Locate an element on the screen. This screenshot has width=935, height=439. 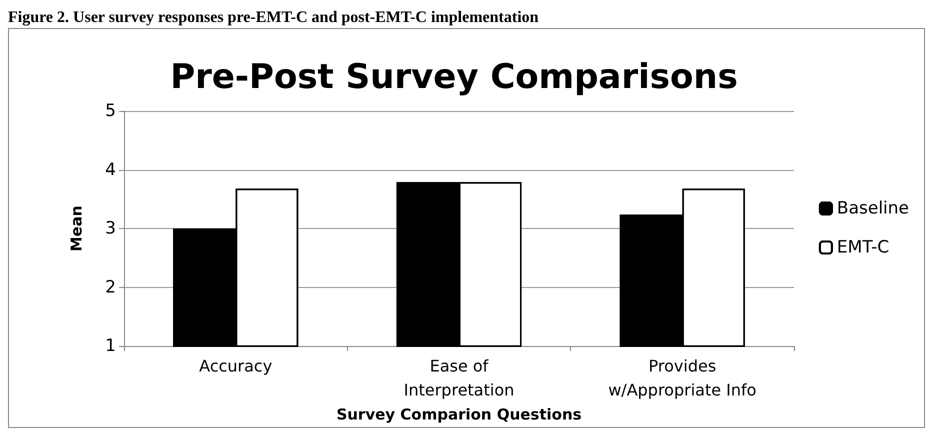
x-tick-label: Ease of Interpretation is located at coordinates (459, 378).